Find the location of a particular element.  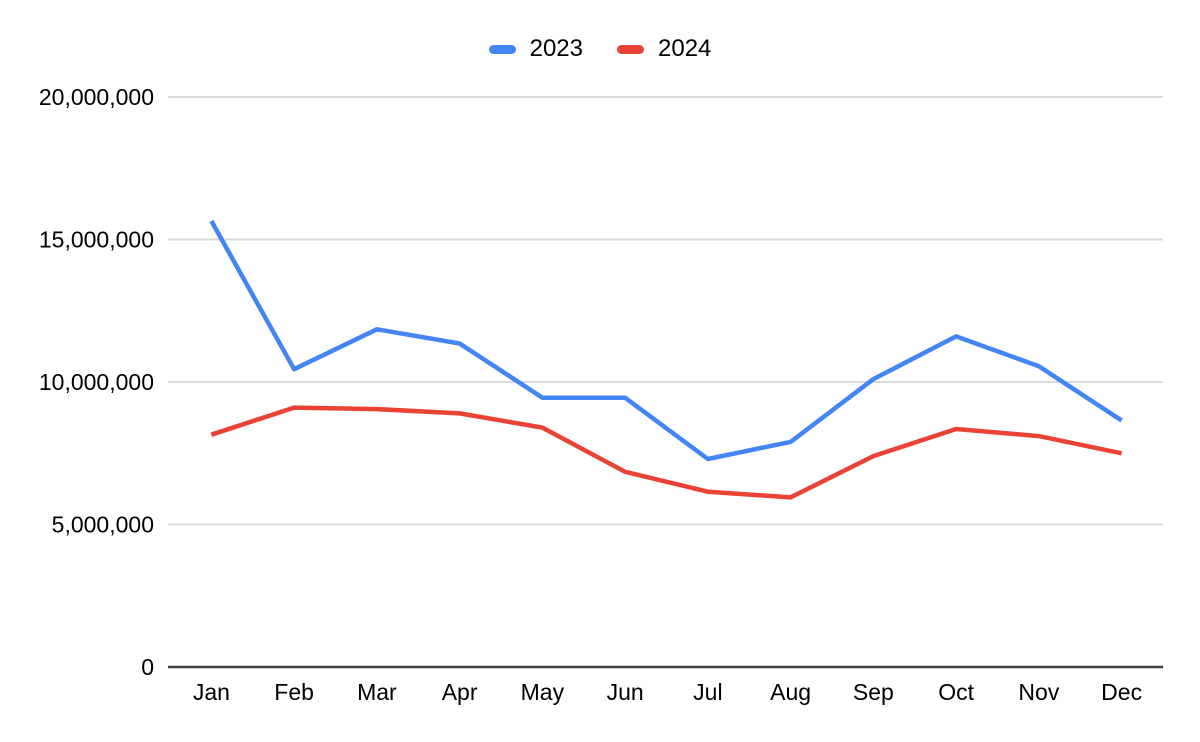

legend-swatch-2023-icon is located at coordinates (502, 49).